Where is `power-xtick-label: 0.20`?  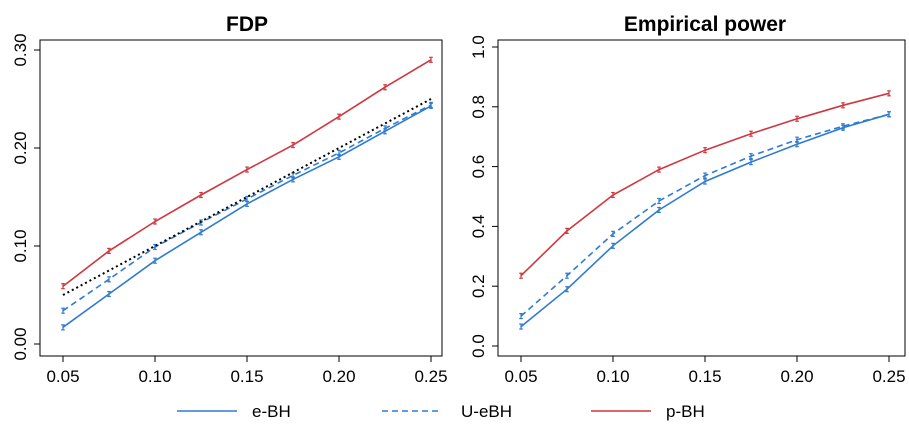 power-xtick-label: 0.20 is located at coordinates (796, 376).